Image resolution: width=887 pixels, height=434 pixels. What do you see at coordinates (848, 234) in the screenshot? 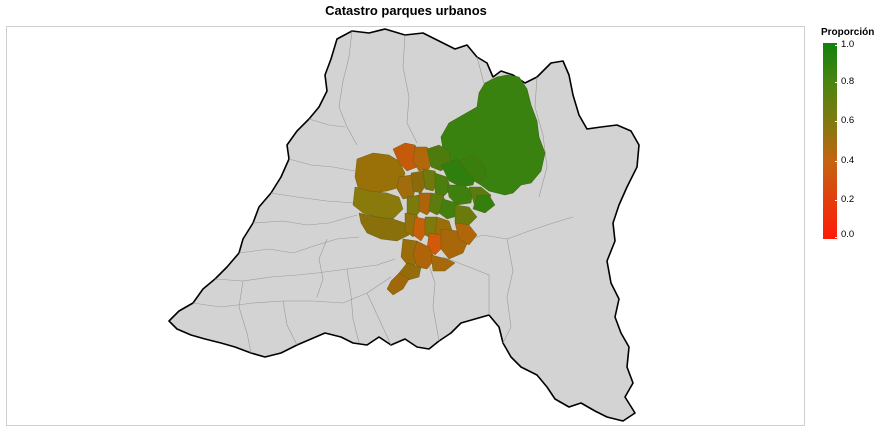
I see `legend-tick-label: 0.0` at bounding box center [848, 234].